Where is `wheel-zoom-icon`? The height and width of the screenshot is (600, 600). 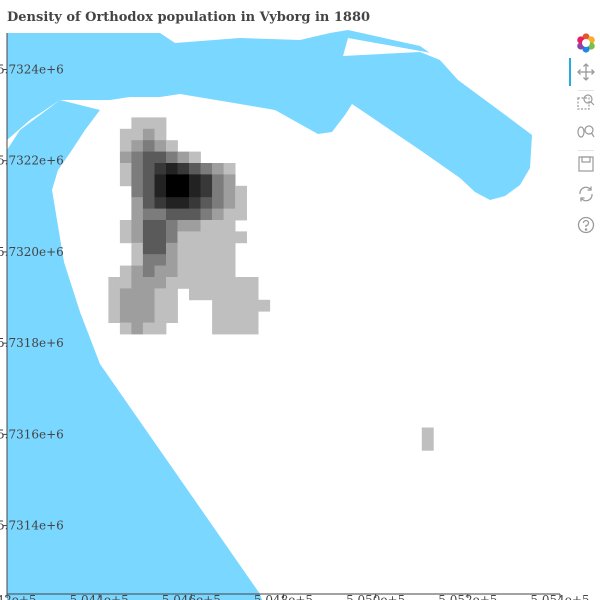
wheel-zoom-icon is located at coordinates (586, 132).